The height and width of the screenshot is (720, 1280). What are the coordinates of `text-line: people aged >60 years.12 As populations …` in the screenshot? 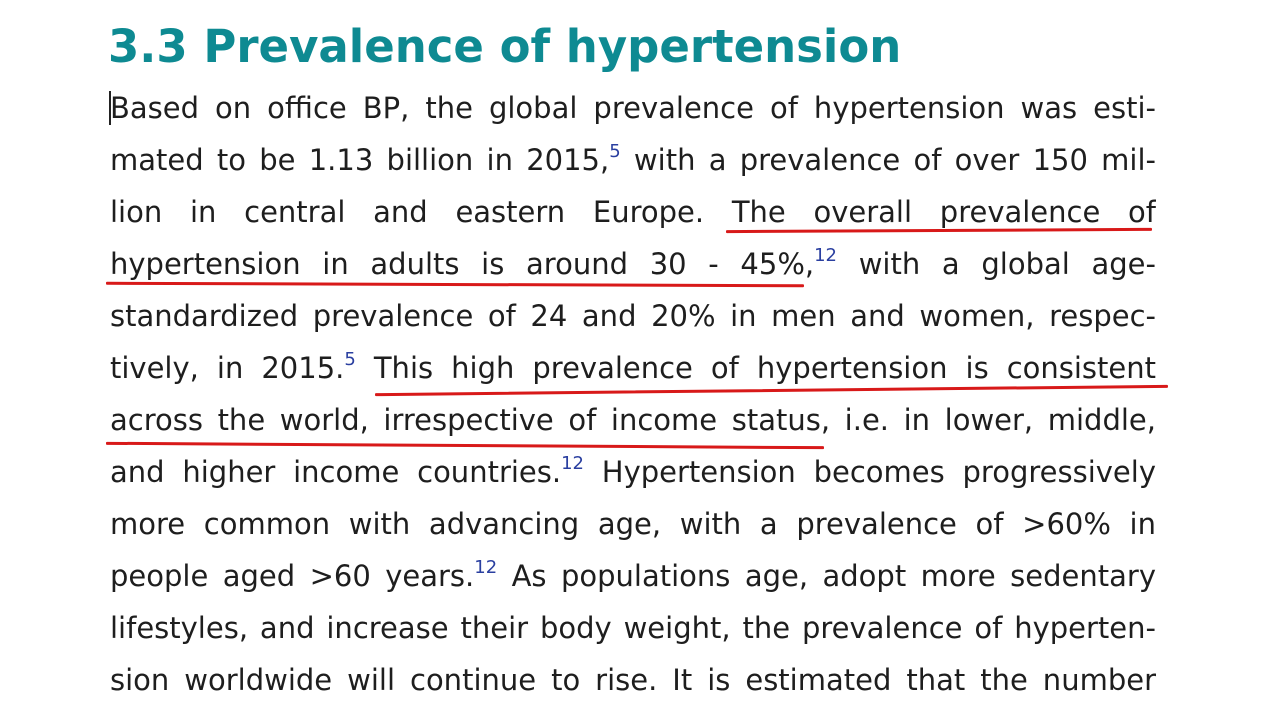 It's located at (633, 576).